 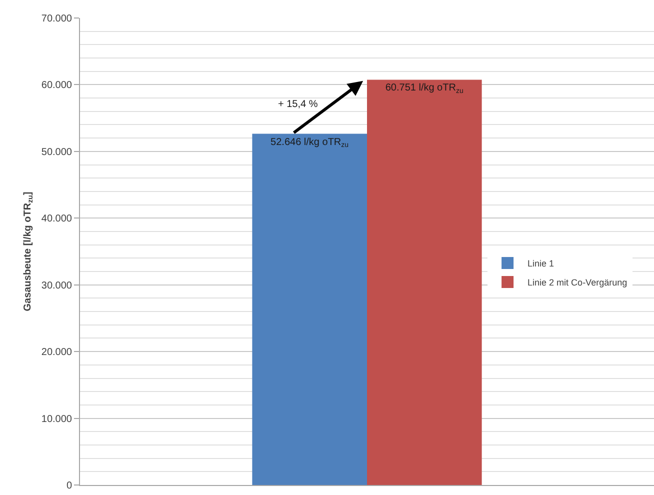 I want to click on y-tick-label: 0, so click(x=69, y=486).